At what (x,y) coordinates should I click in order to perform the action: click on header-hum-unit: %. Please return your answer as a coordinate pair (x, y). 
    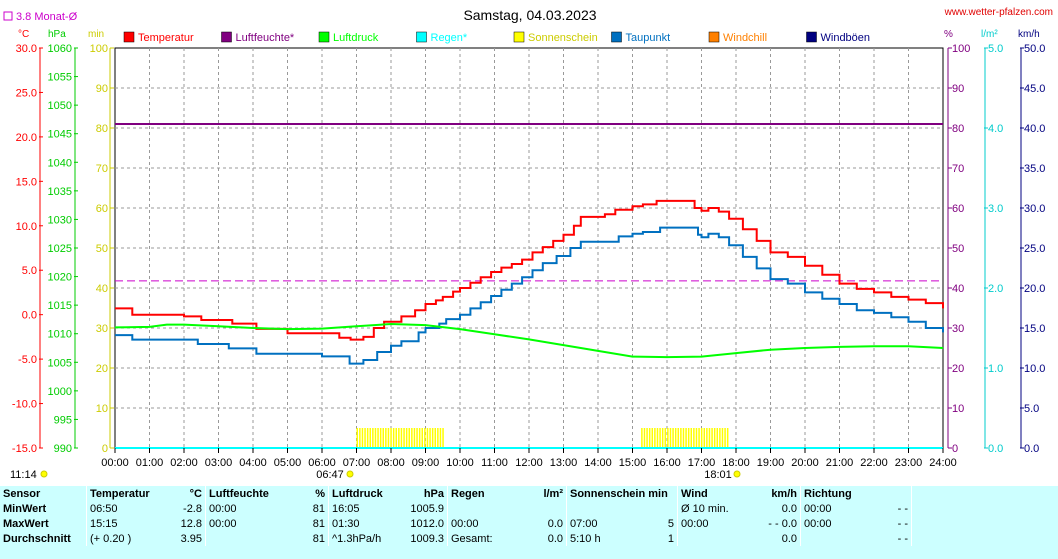
    Looking at the image, I should click on (320, 493).